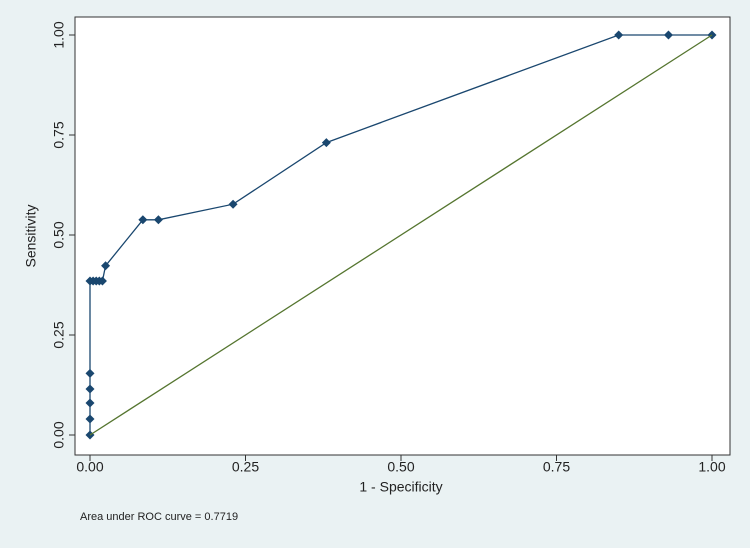 The height and width of the screenshot is (548, 750). I want to click on y-axis-title: Sensitivity, so click(31, 235).